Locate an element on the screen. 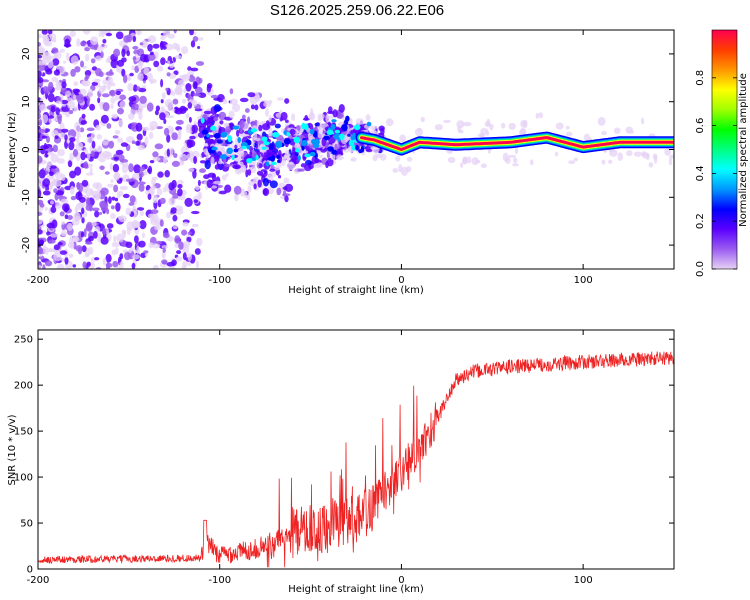 This screenshot has width=750, height=600. x-tick-label: -100 is located at coordinates (219, 280).